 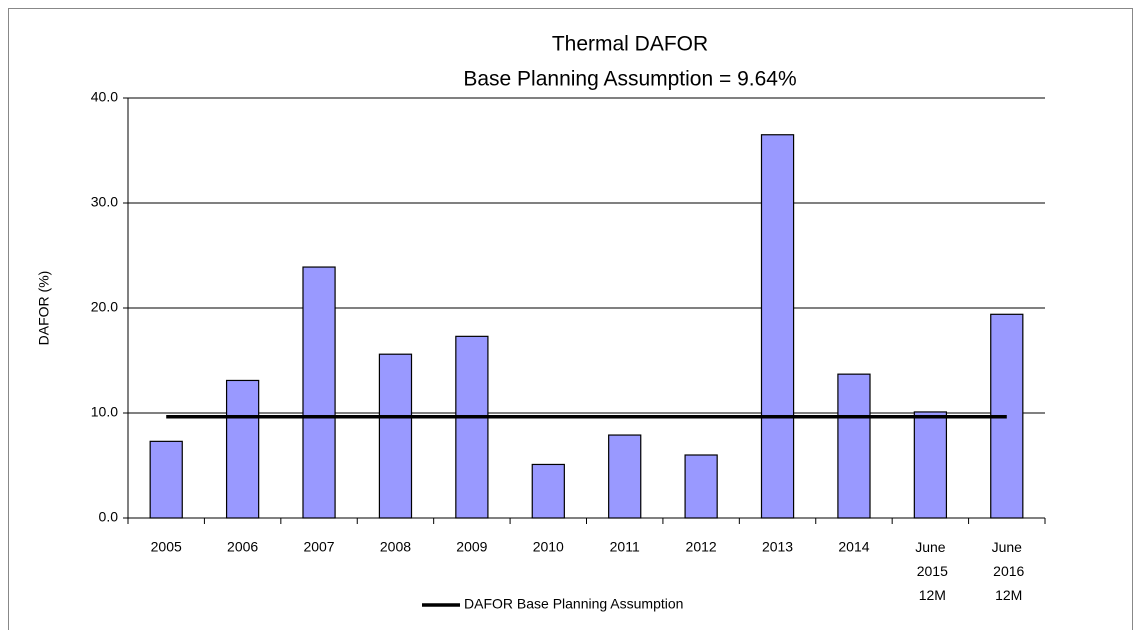 What do you see at coordinates (573, 604) in the screenshot?
I see `legend-label: DAFOR Base Planning Assumption` at bounding box center [573, 604].